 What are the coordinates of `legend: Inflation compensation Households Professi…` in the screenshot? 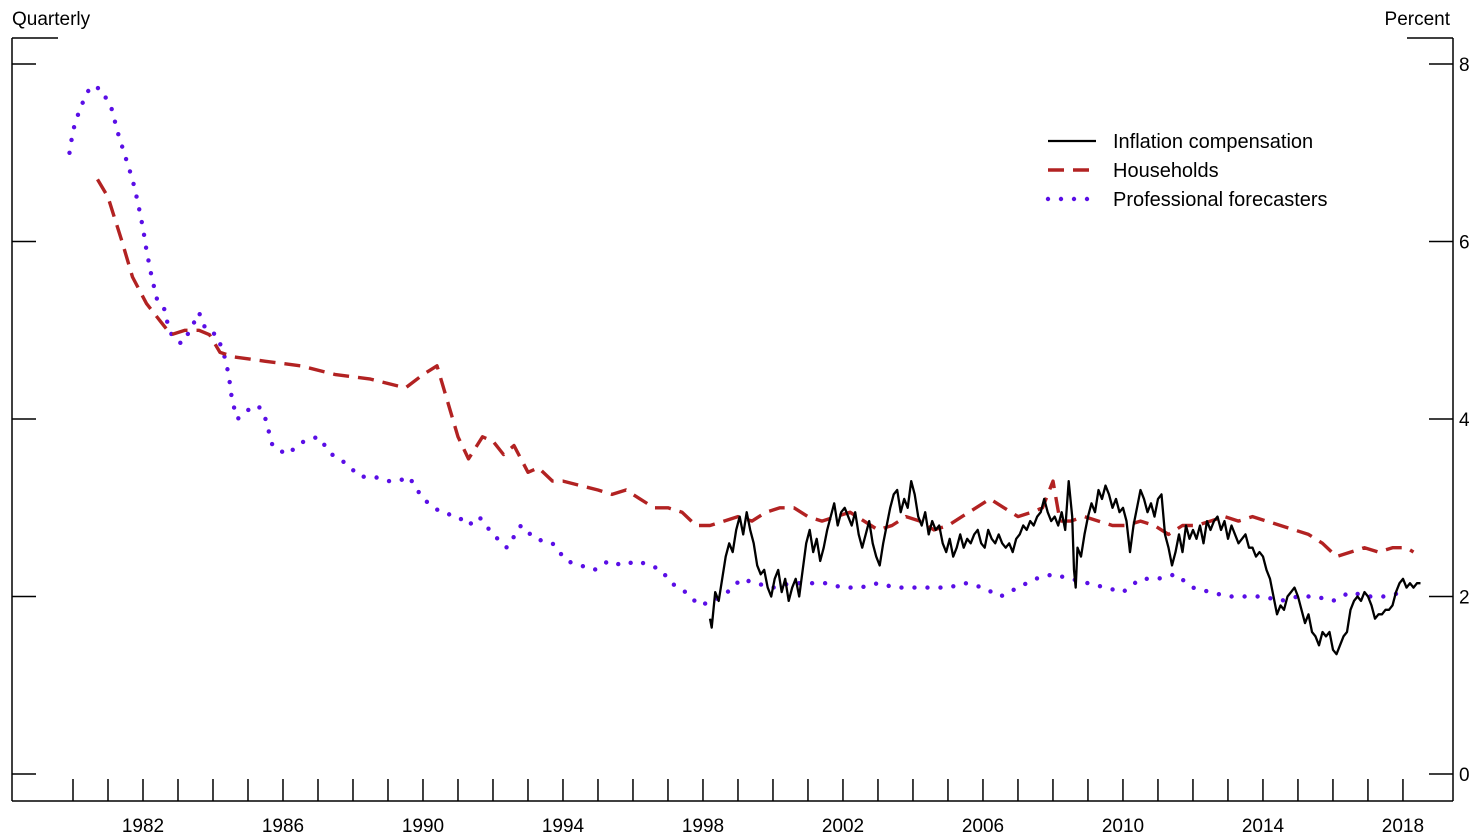 It's located at (1186, 171).